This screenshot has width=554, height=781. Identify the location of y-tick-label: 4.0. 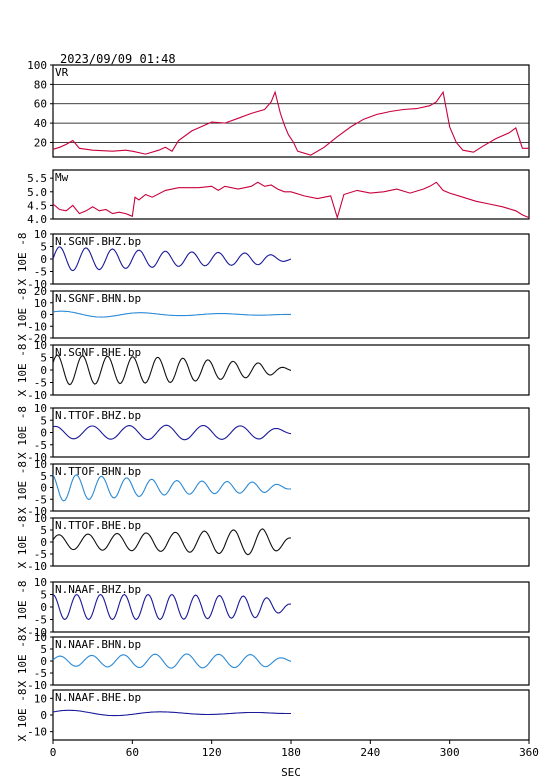
(37, 219).